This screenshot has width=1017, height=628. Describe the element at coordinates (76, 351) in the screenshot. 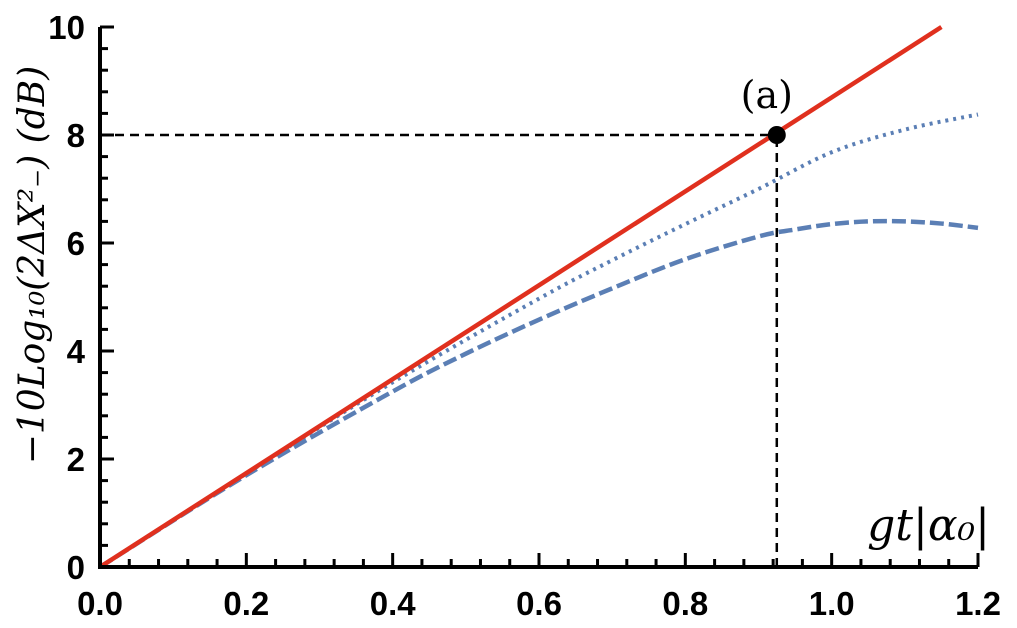

I see `y-tick-label: 4` at that location.